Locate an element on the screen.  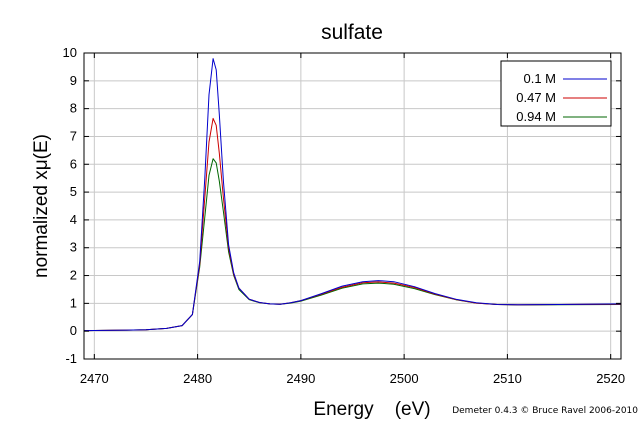
credit-text: Demeter 0.4.3 © Bruce Ravel 2006-2010 is located at coordinates (545, 411).